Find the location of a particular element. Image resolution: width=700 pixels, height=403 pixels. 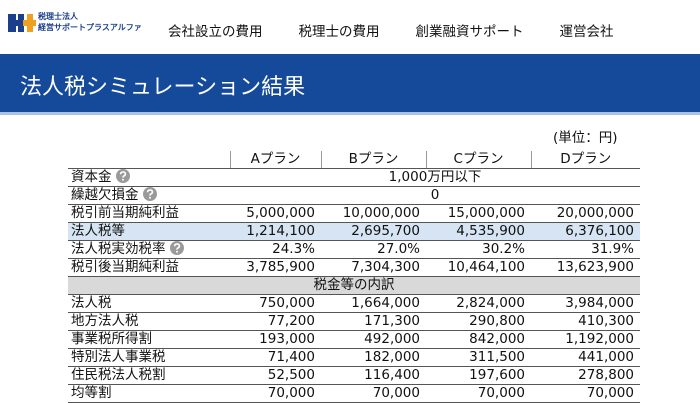

merged-cell: 1,000万円以下 is located at coordinates (435, 177).